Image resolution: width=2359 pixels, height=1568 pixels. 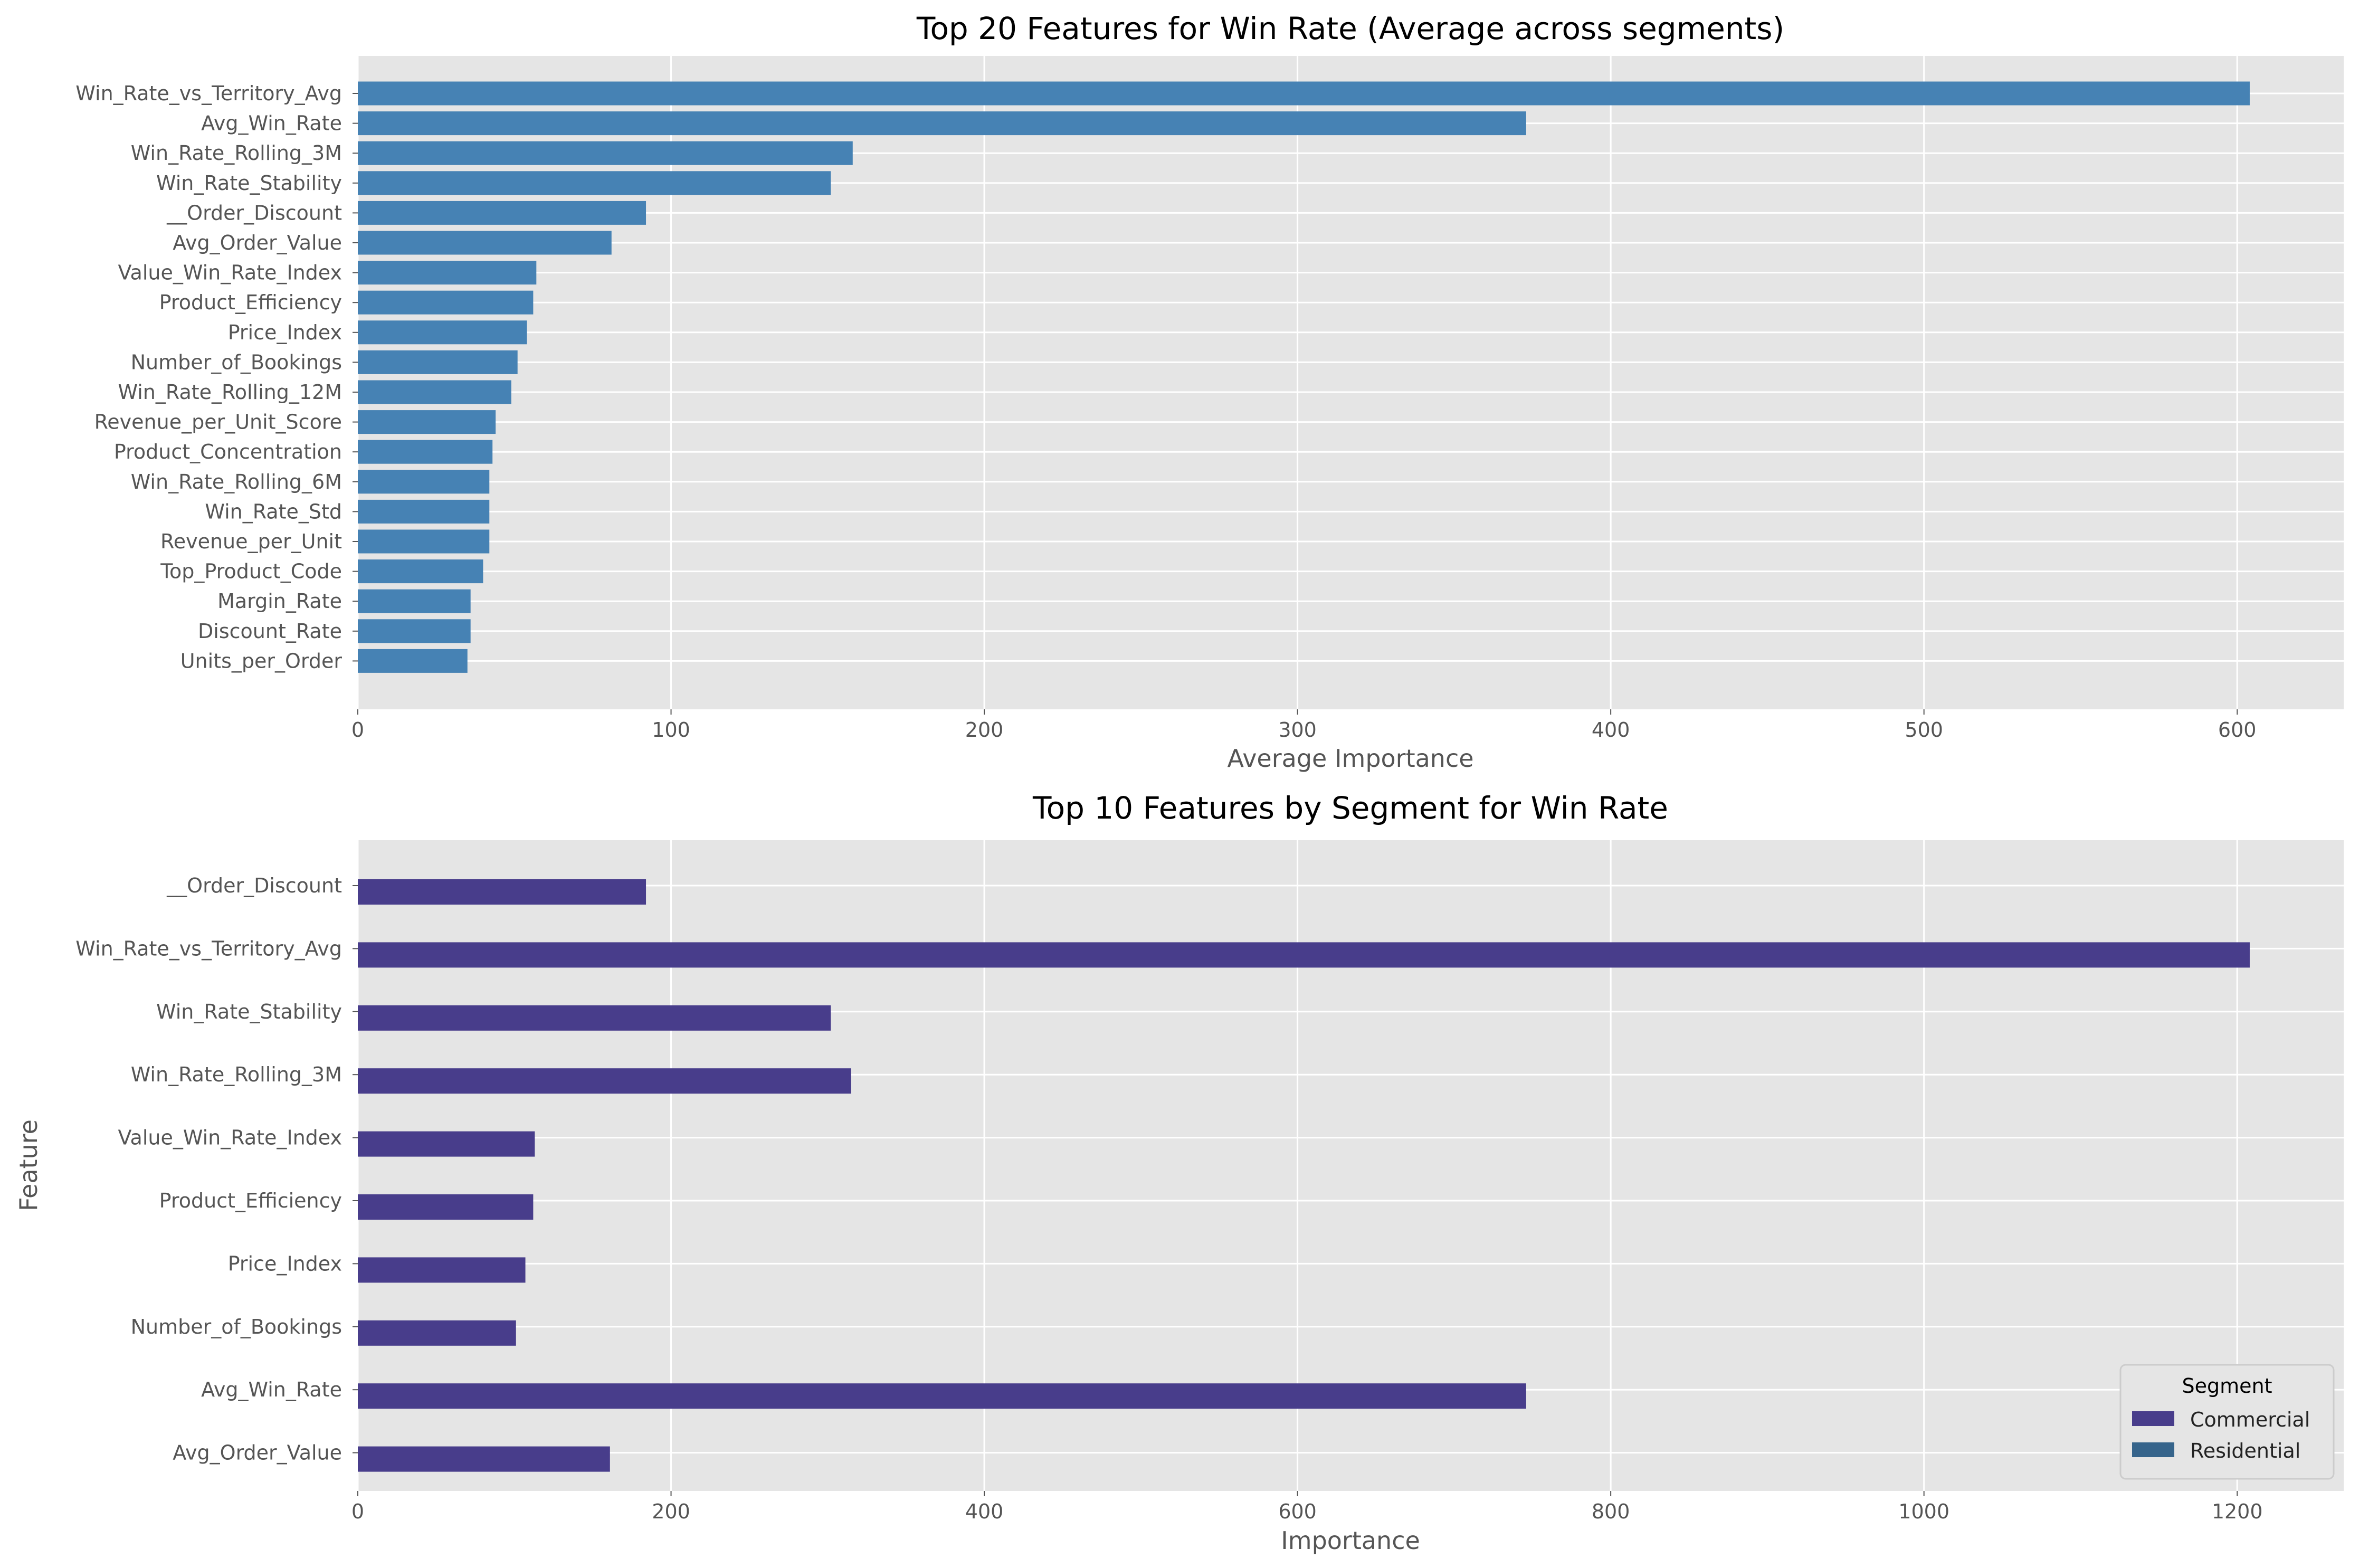 I want to click on bar-commercial-avg-win-rate, so click(x=942, y=1396).